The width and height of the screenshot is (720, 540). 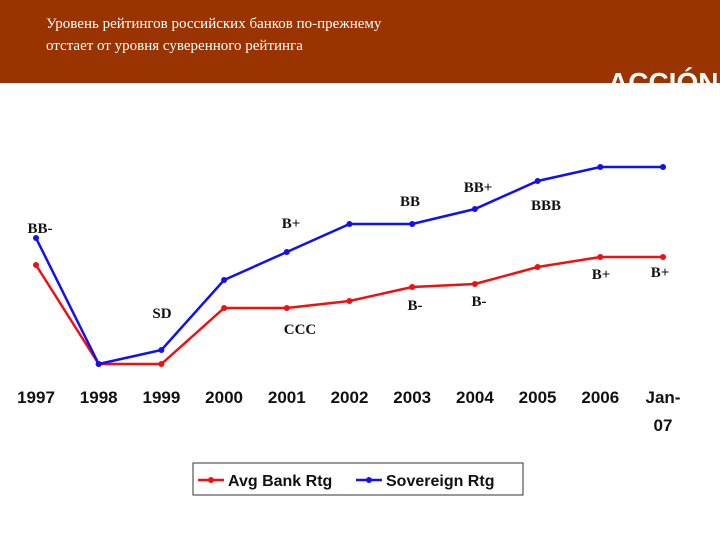 I want to click on x-tick-label: 1998, so click(x=99, y=397).